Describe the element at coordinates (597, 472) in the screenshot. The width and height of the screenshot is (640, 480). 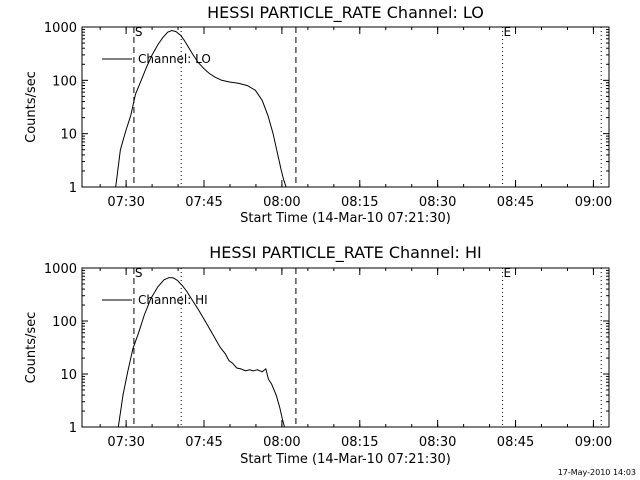
I see `generation-timestamp: 17-May-2010 14:03` at that location.